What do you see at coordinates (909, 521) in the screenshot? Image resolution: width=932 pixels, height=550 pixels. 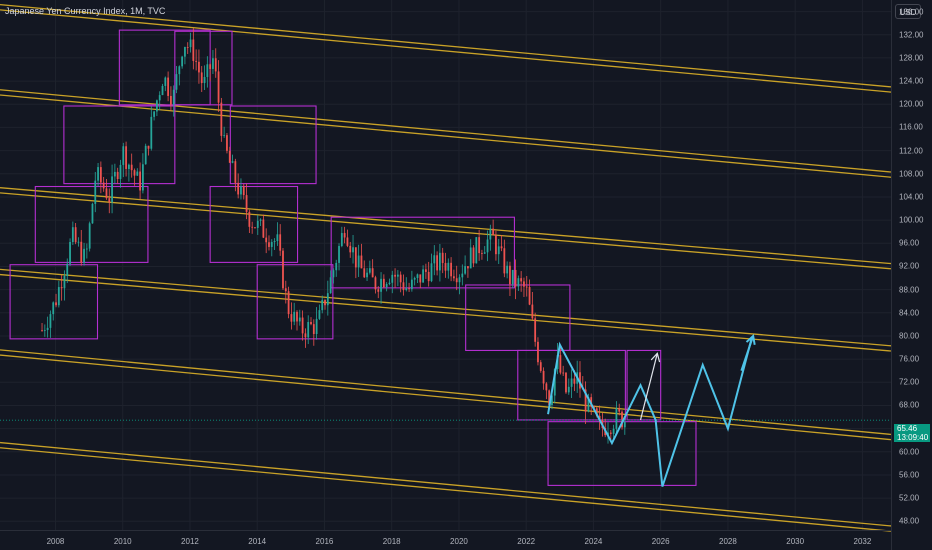 I see `price-tick-label: 48.00` at bounding box center [909, 521].